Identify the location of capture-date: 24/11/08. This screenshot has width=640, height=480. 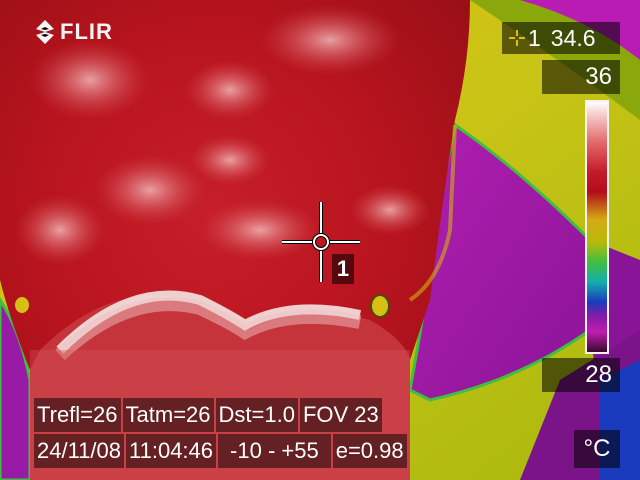
(79, 451).